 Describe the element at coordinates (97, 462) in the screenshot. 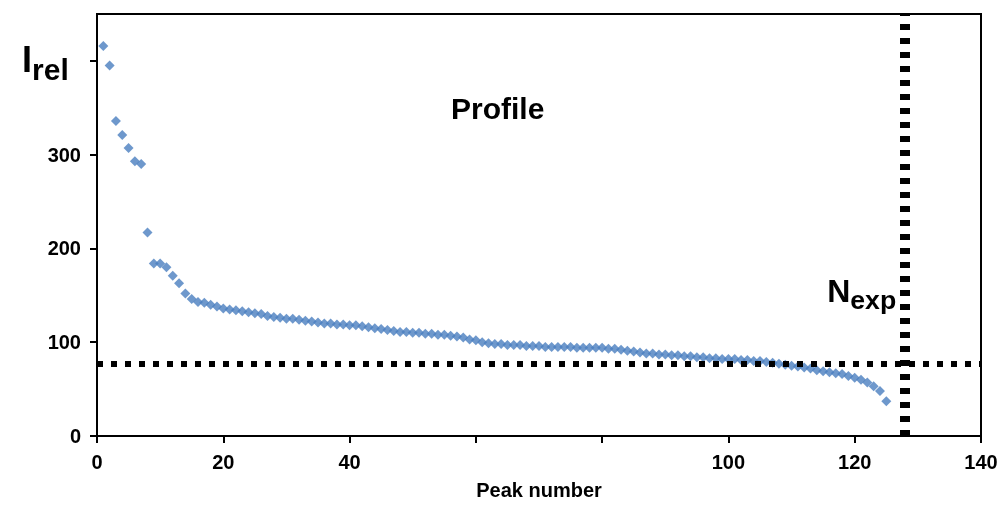

I see `x-tick-label: 0` at that location.